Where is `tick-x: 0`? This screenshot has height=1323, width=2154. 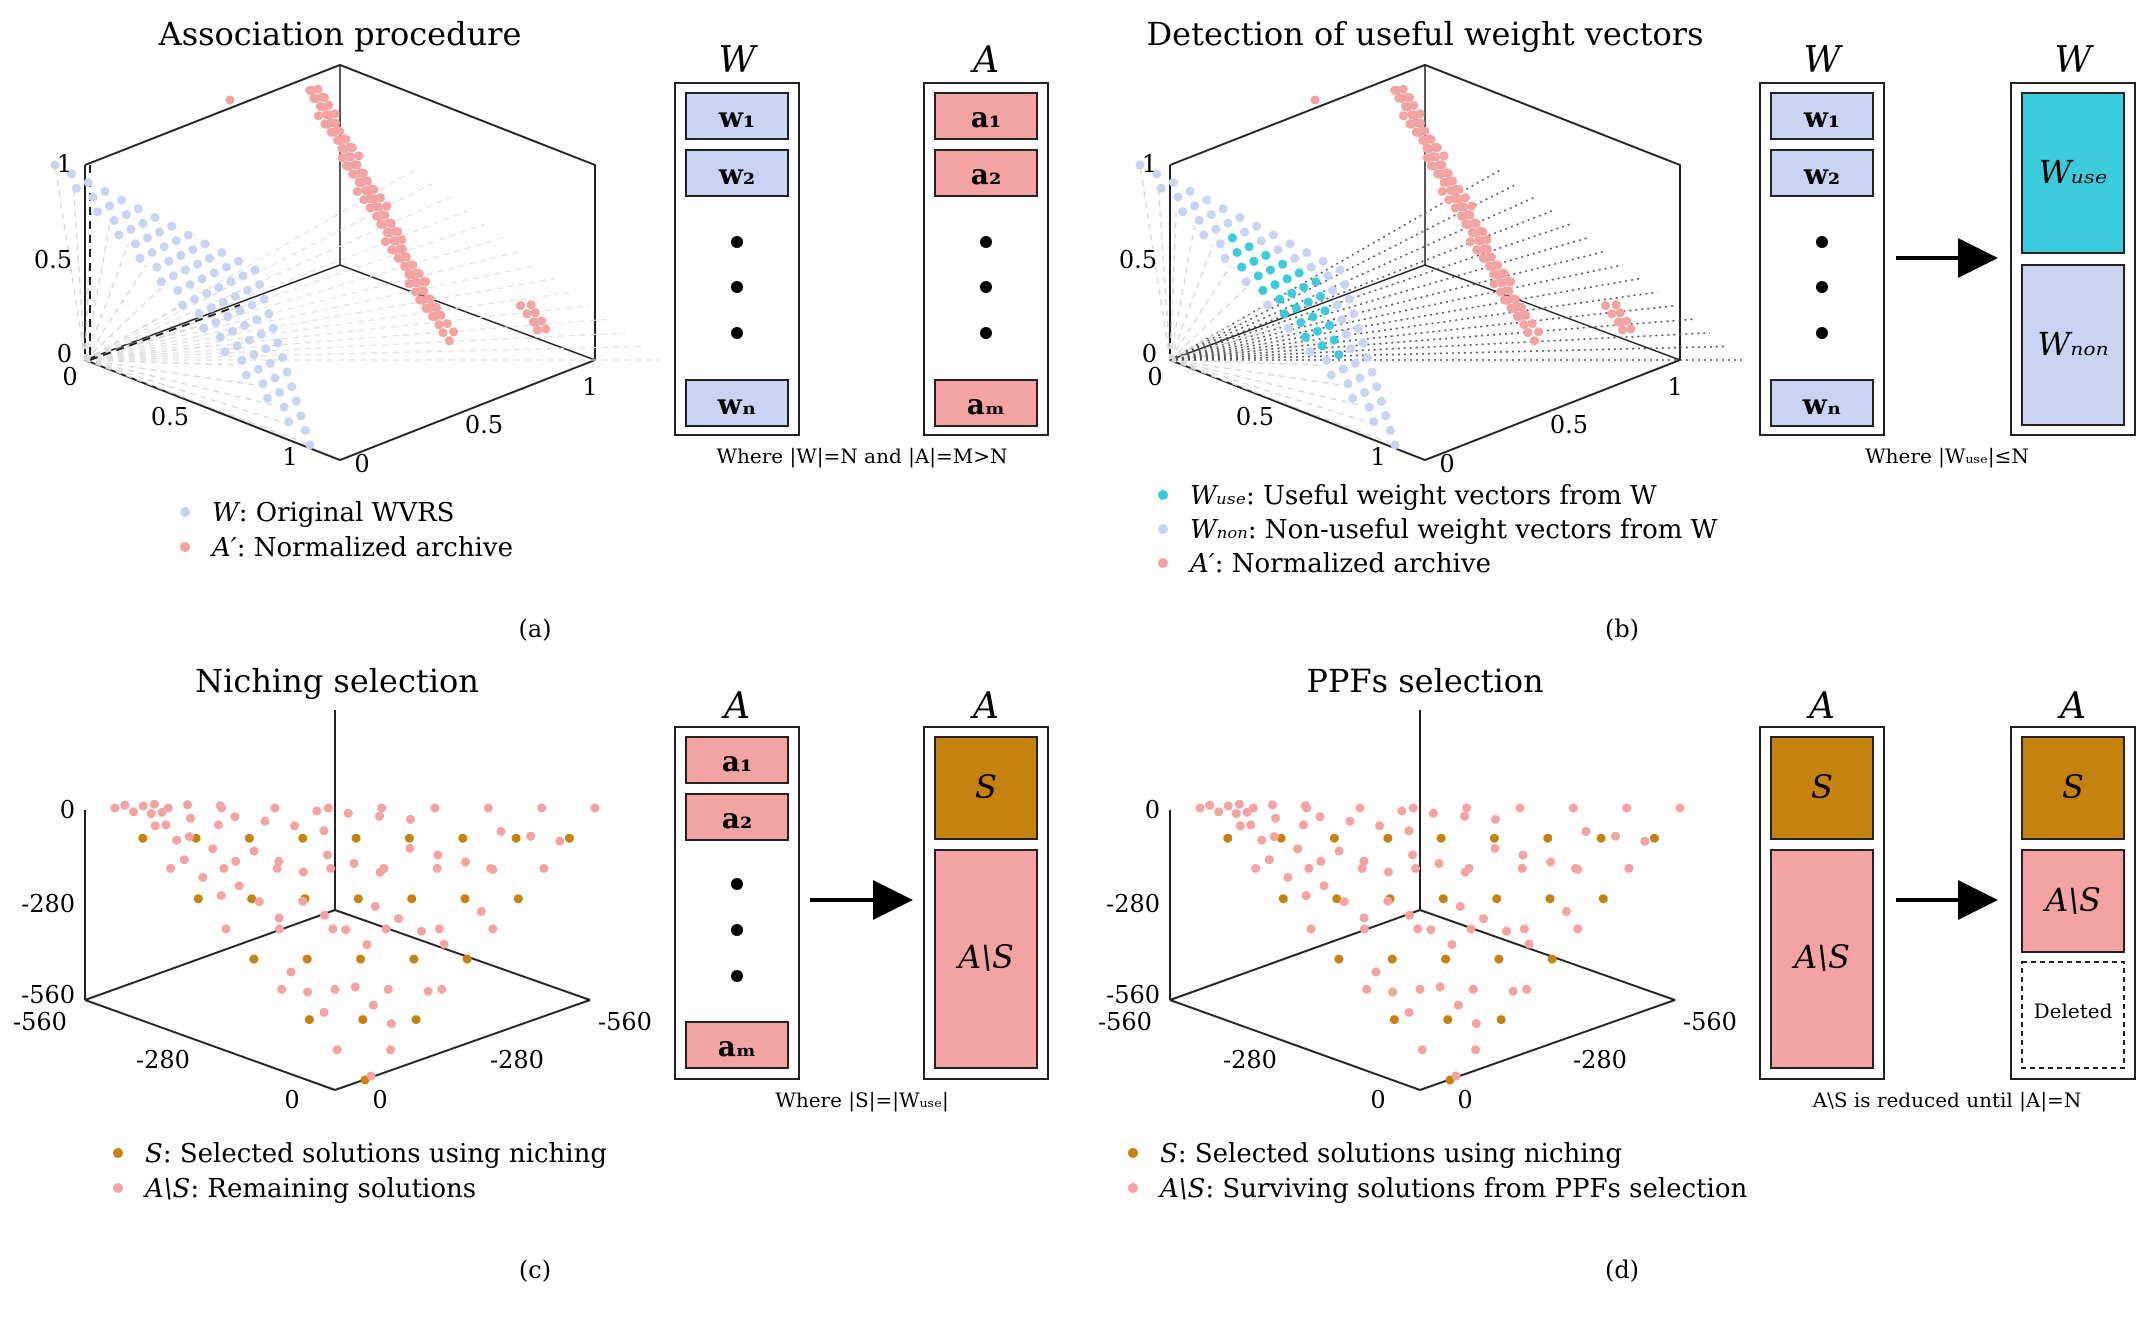
tick-x: 0 is located at coordinates (1377, 1100).